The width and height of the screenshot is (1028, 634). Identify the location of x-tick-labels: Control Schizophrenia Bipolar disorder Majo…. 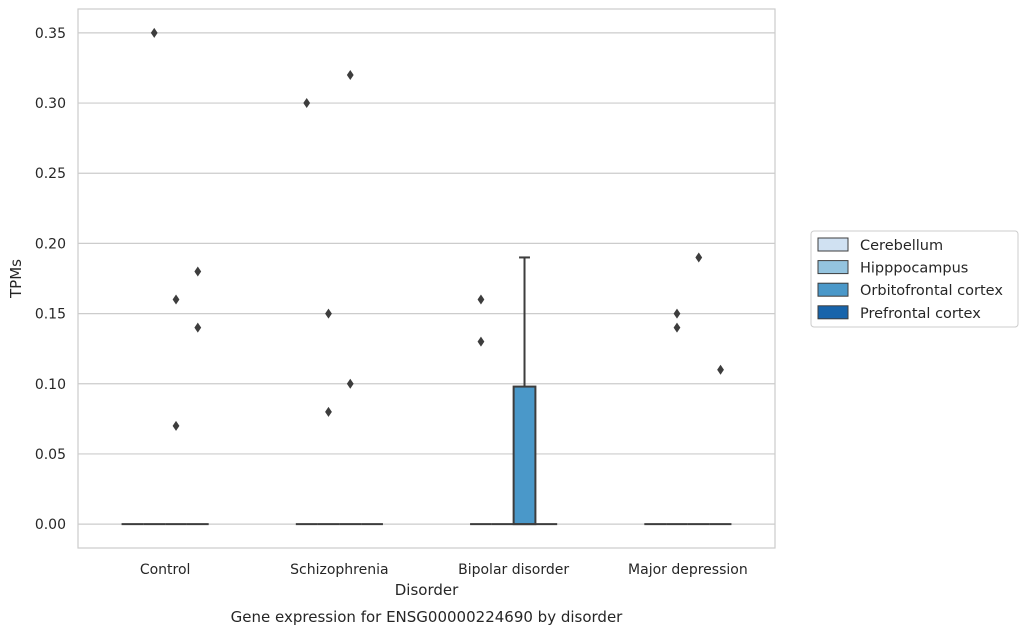
(444, 570).